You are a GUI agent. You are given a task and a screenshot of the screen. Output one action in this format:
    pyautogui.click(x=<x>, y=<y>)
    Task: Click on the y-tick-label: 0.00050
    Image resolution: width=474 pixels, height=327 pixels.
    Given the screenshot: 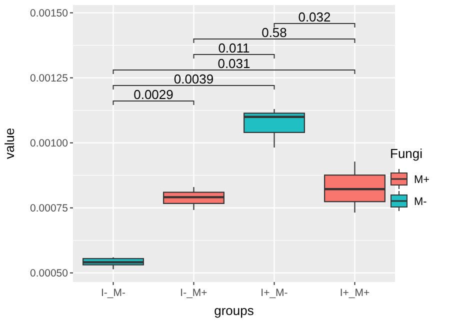 What is the action you would take?
    pyautogui.click(x=49, y=274)
    